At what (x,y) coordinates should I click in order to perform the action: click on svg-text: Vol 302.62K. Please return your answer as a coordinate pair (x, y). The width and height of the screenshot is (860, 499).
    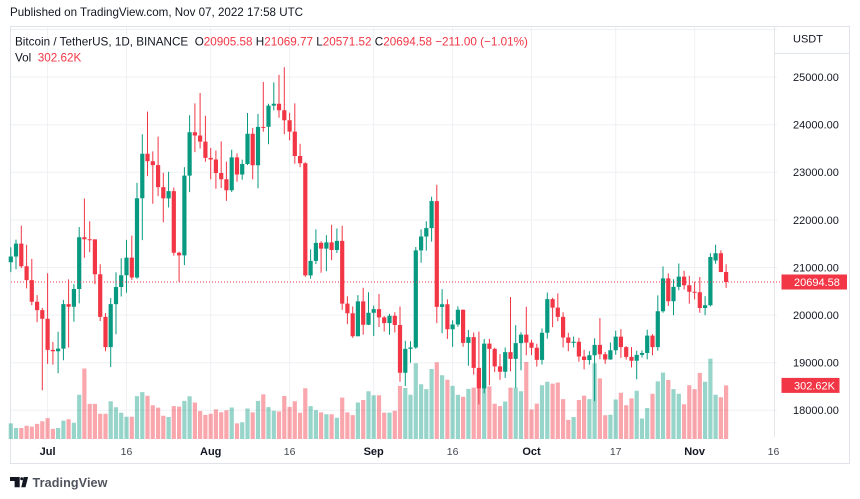
    Looking at the image, I should click on (48, 58).